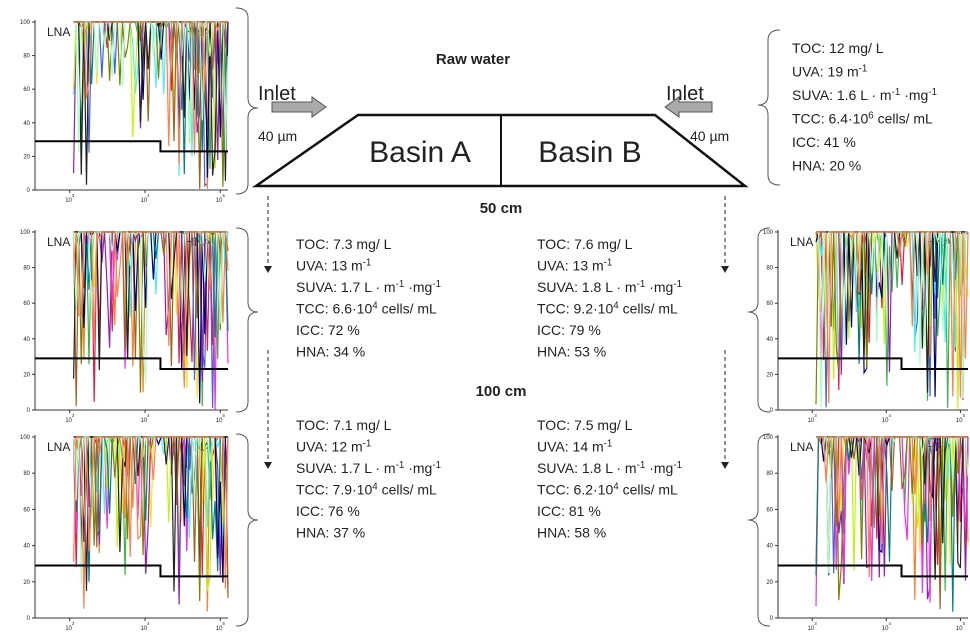  What do you see at coordinates (842, 95) in the screenshot?
I see `text-segment: SUVA: 1.6 L · m` at bounding box center [842, 95].